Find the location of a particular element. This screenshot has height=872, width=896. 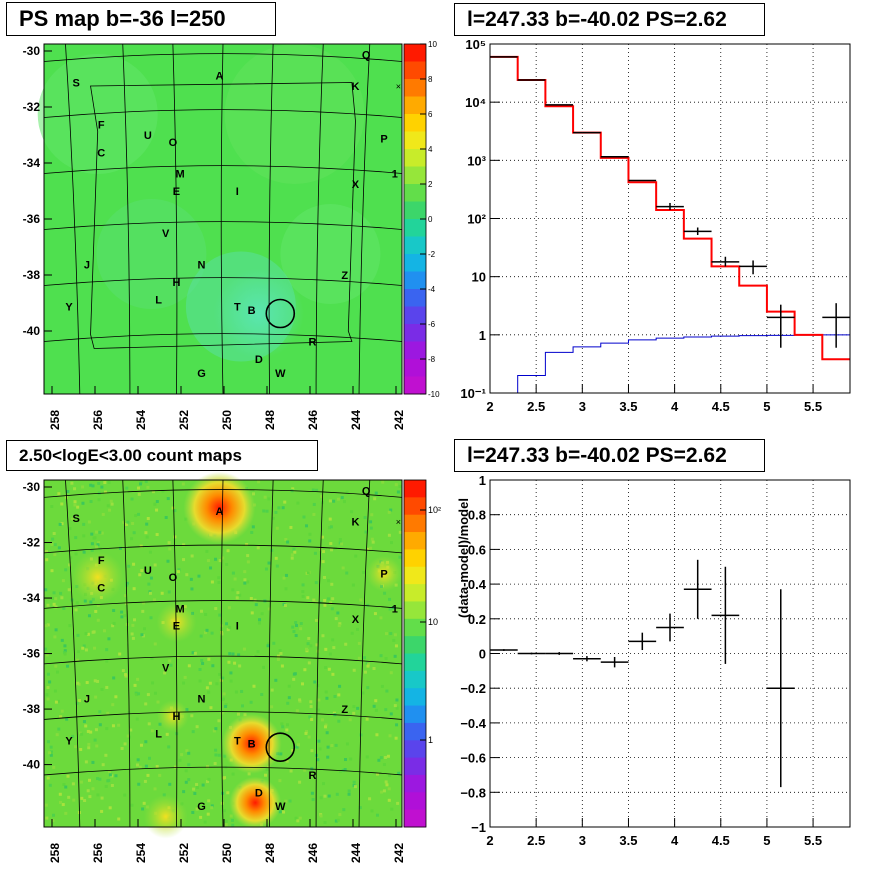

ps-colorbar-tick-label: -10 is located at coordinates (434, 394).